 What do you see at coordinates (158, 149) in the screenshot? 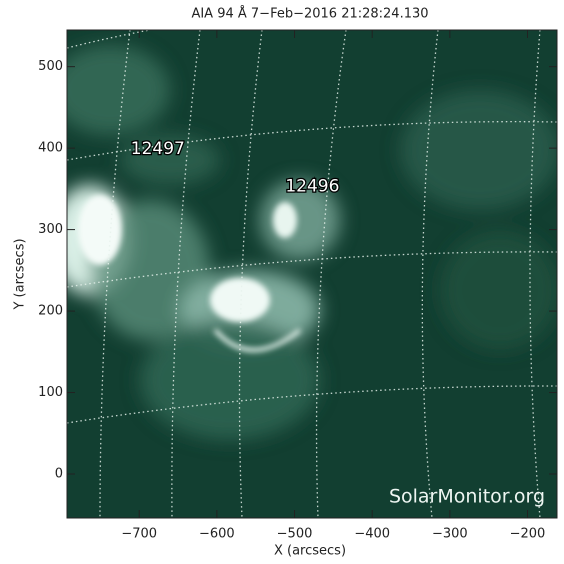
I see `region-label: 12497` at bounding box center [158, 149].